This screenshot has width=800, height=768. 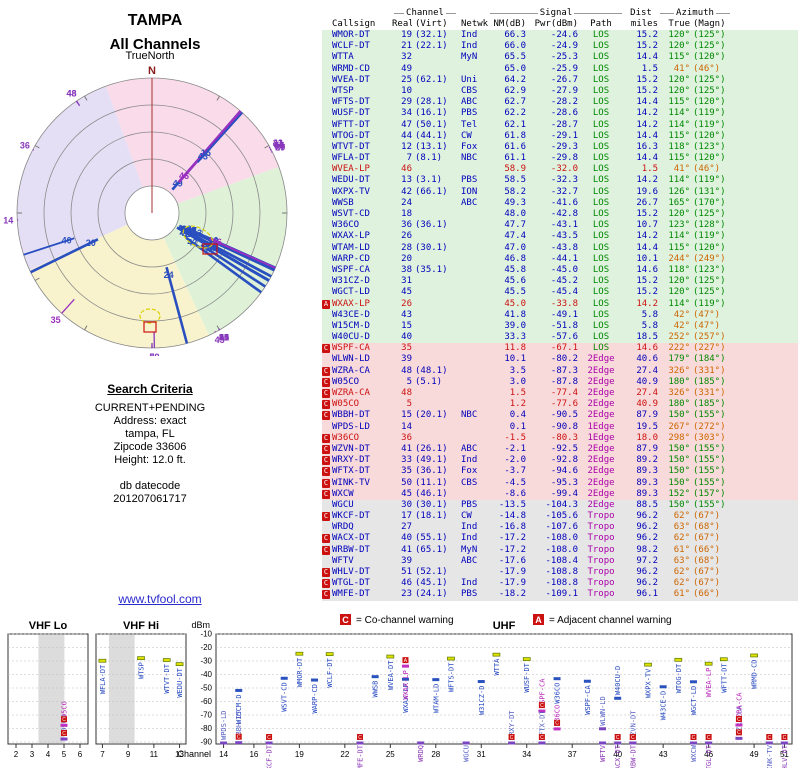 I want to click on cell-cre: 47, so click(x=406, y=124).